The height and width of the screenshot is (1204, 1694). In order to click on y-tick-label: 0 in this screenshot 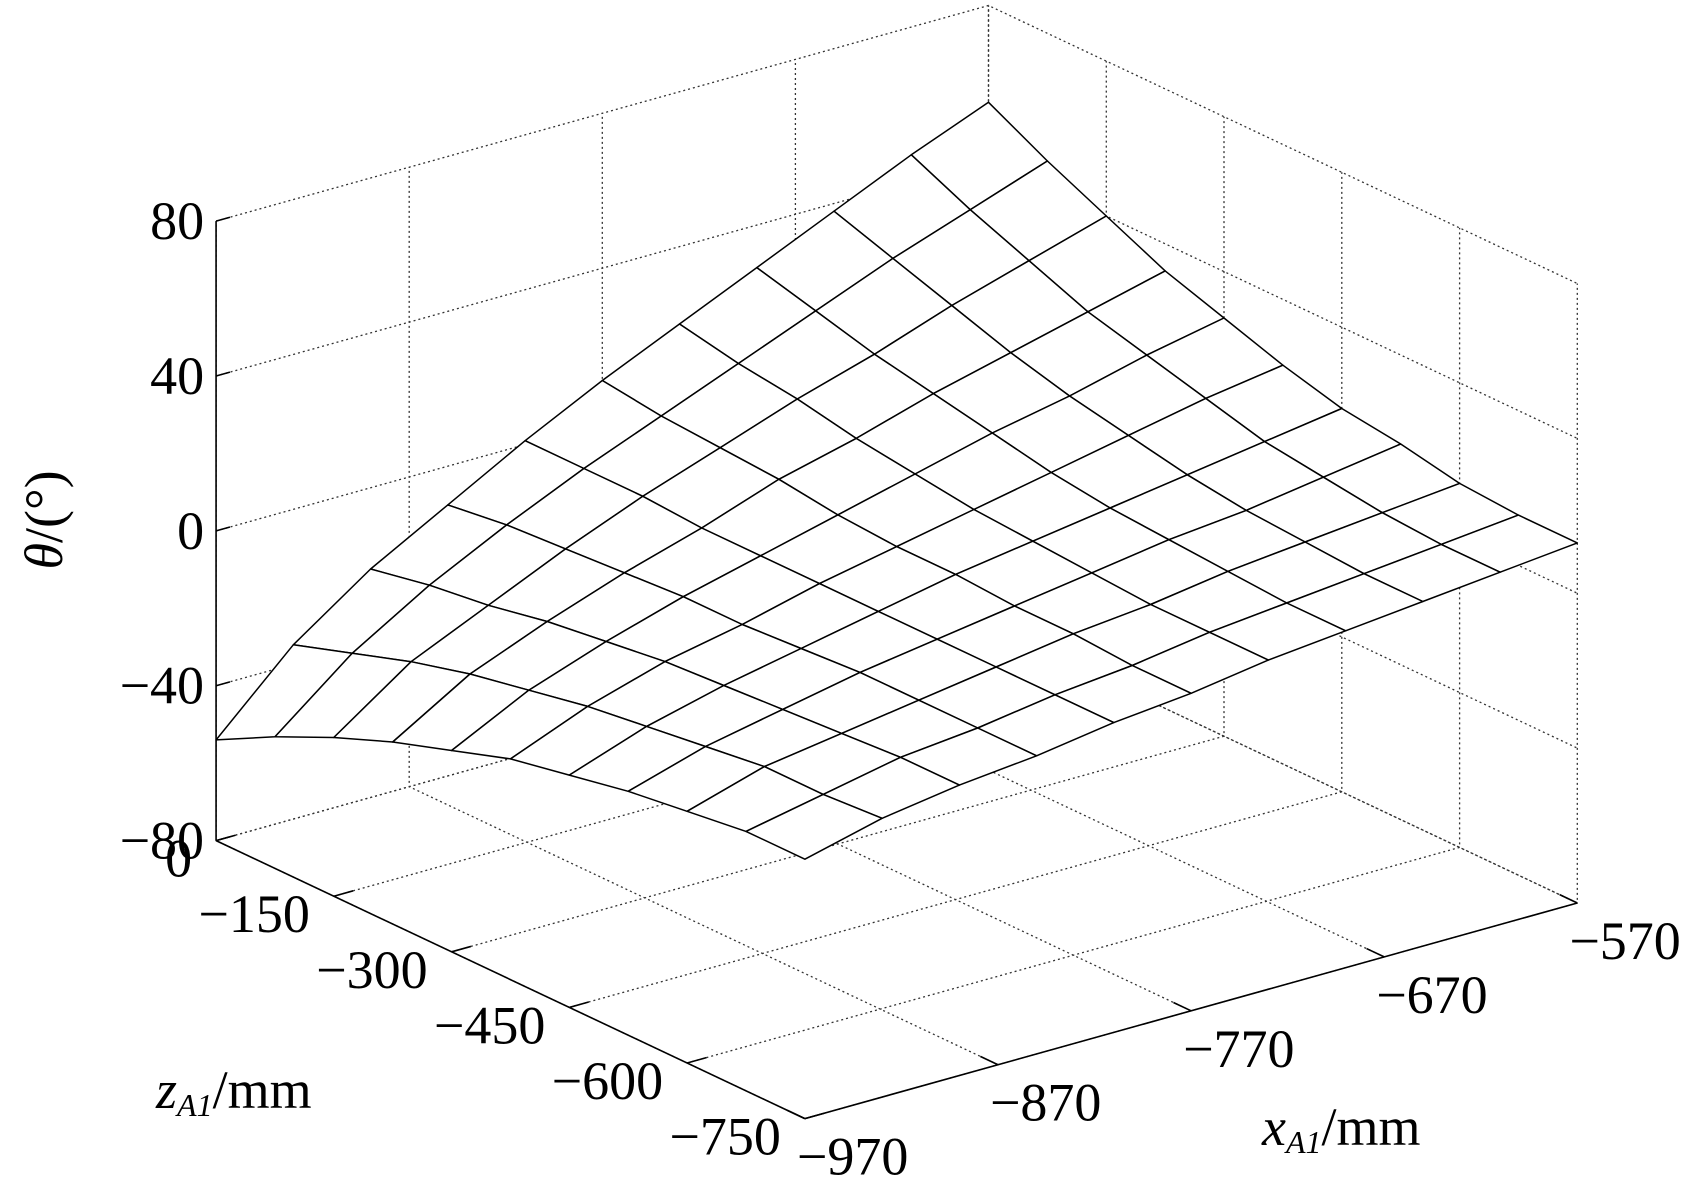, I will do `click(190, 531)`.